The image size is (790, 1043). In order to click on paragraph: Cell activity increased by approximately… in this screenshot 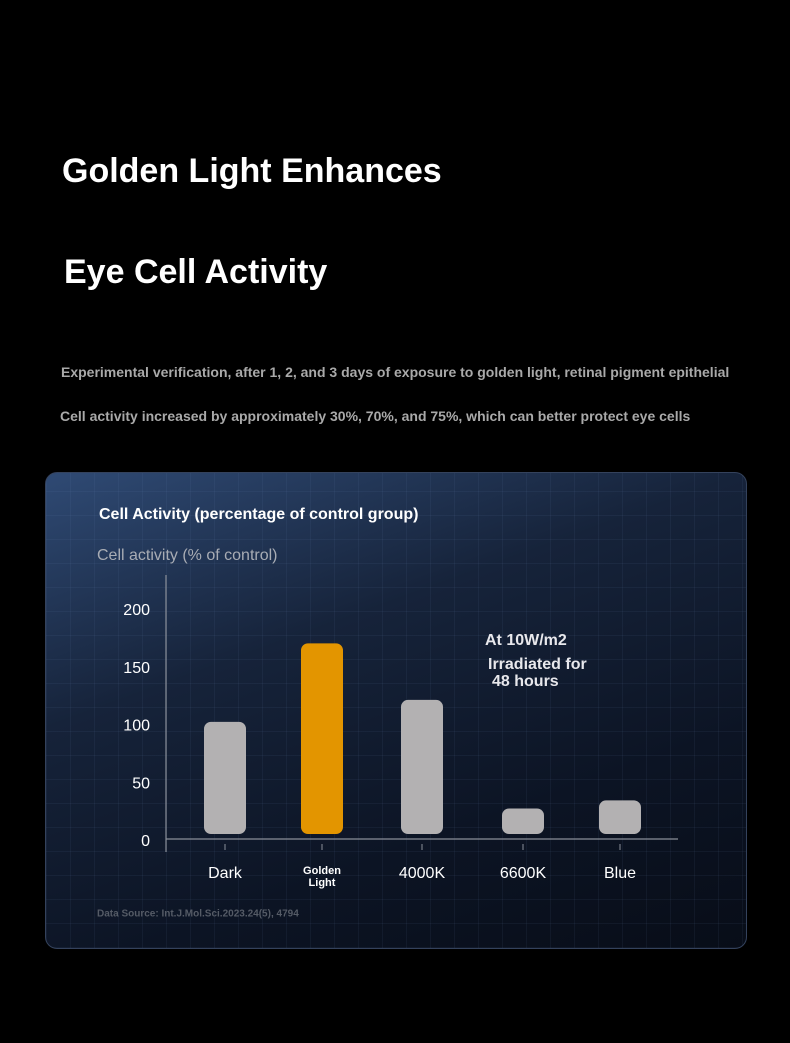, I will do `click(375, 416)`.